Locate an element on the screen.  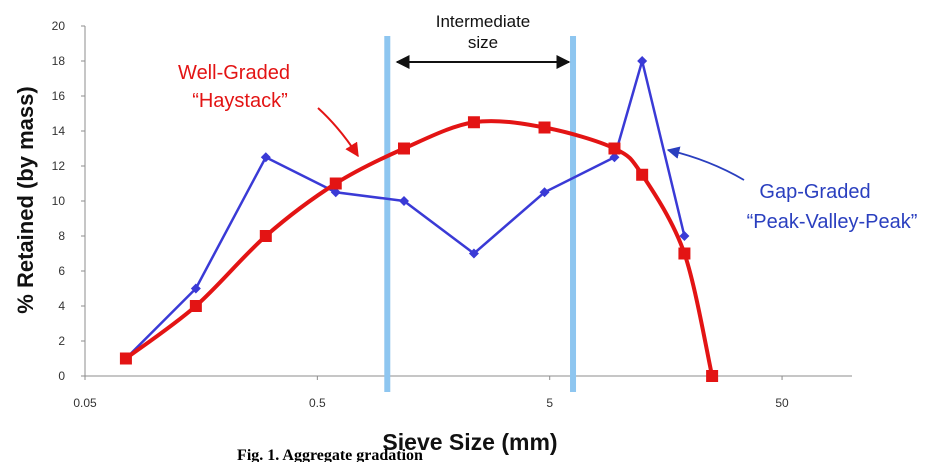
intermediate-label-line2: size is located at coordinates (483, 42).